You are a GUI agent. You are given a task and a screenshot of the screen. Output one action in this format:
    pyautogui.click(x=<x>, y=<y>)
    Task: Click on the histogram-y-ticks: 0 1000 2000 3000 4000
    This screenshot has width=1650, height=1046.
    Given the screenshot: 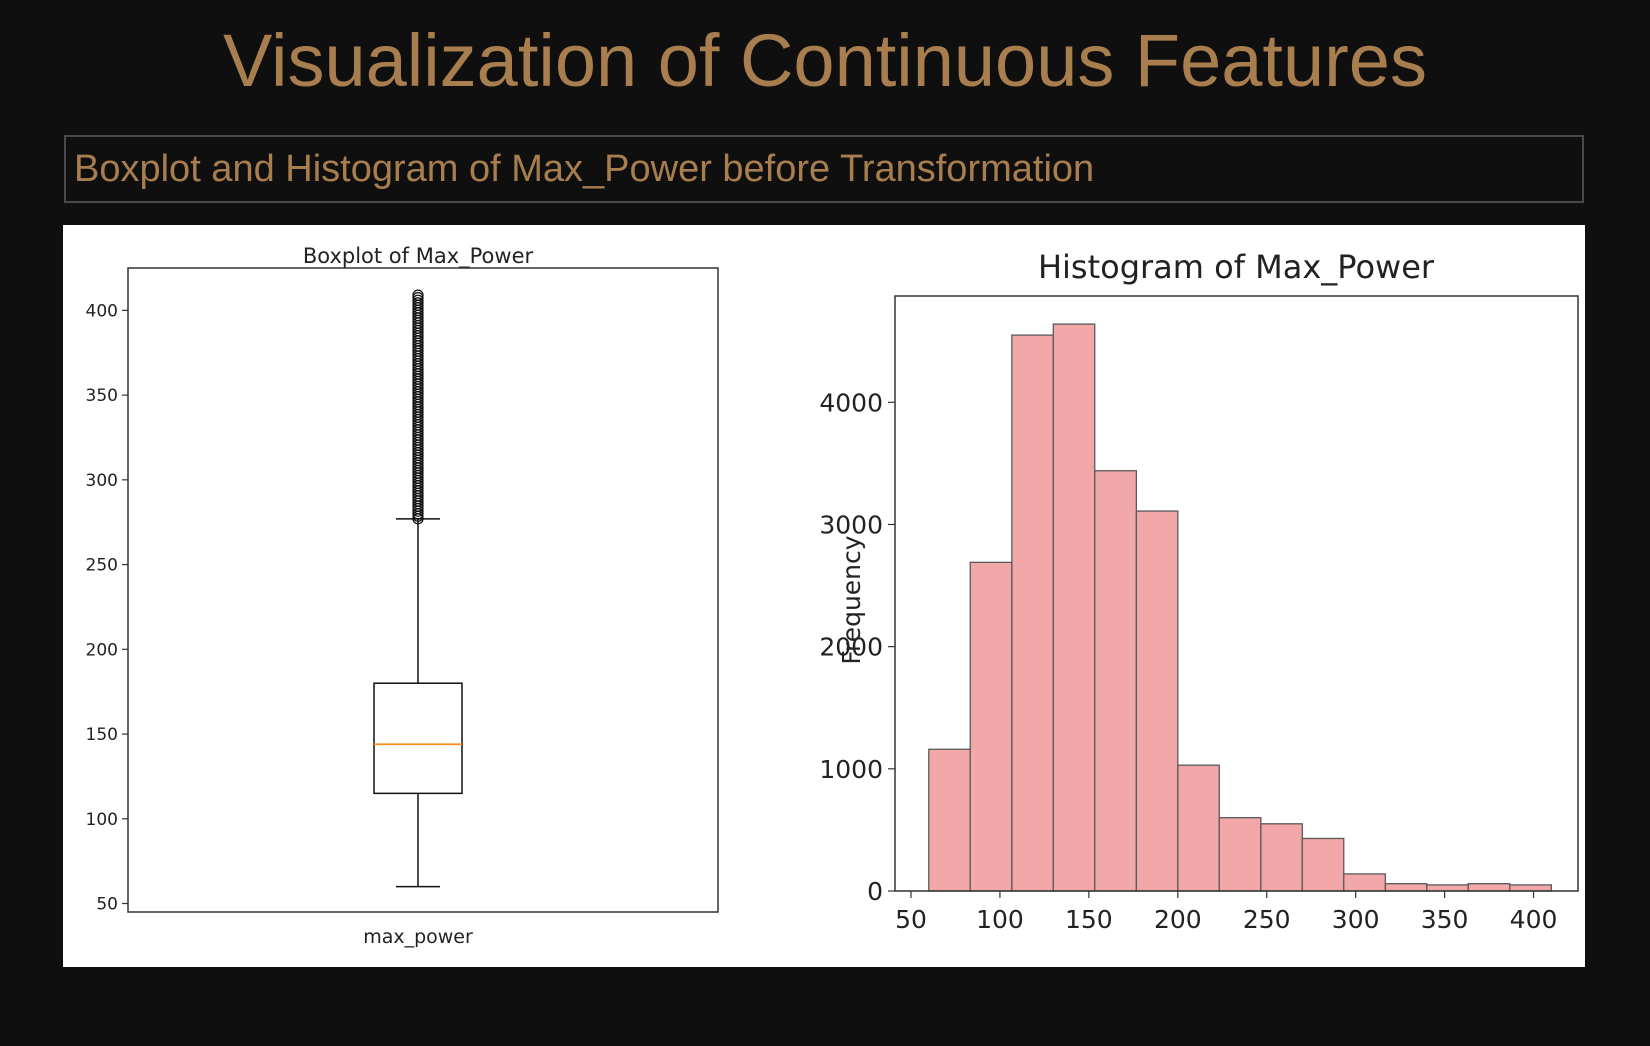 What is the action you would take?
    pyautogui.click(x=857, y=647)
    